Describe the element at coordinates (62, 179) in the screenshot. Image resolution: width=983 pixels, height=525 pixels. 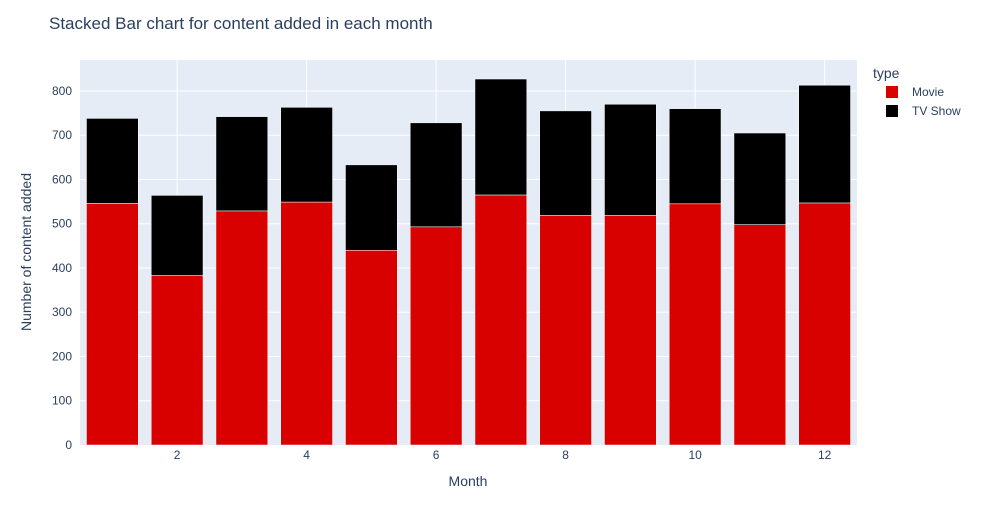
I see `y-tick-label: 600` at that location.